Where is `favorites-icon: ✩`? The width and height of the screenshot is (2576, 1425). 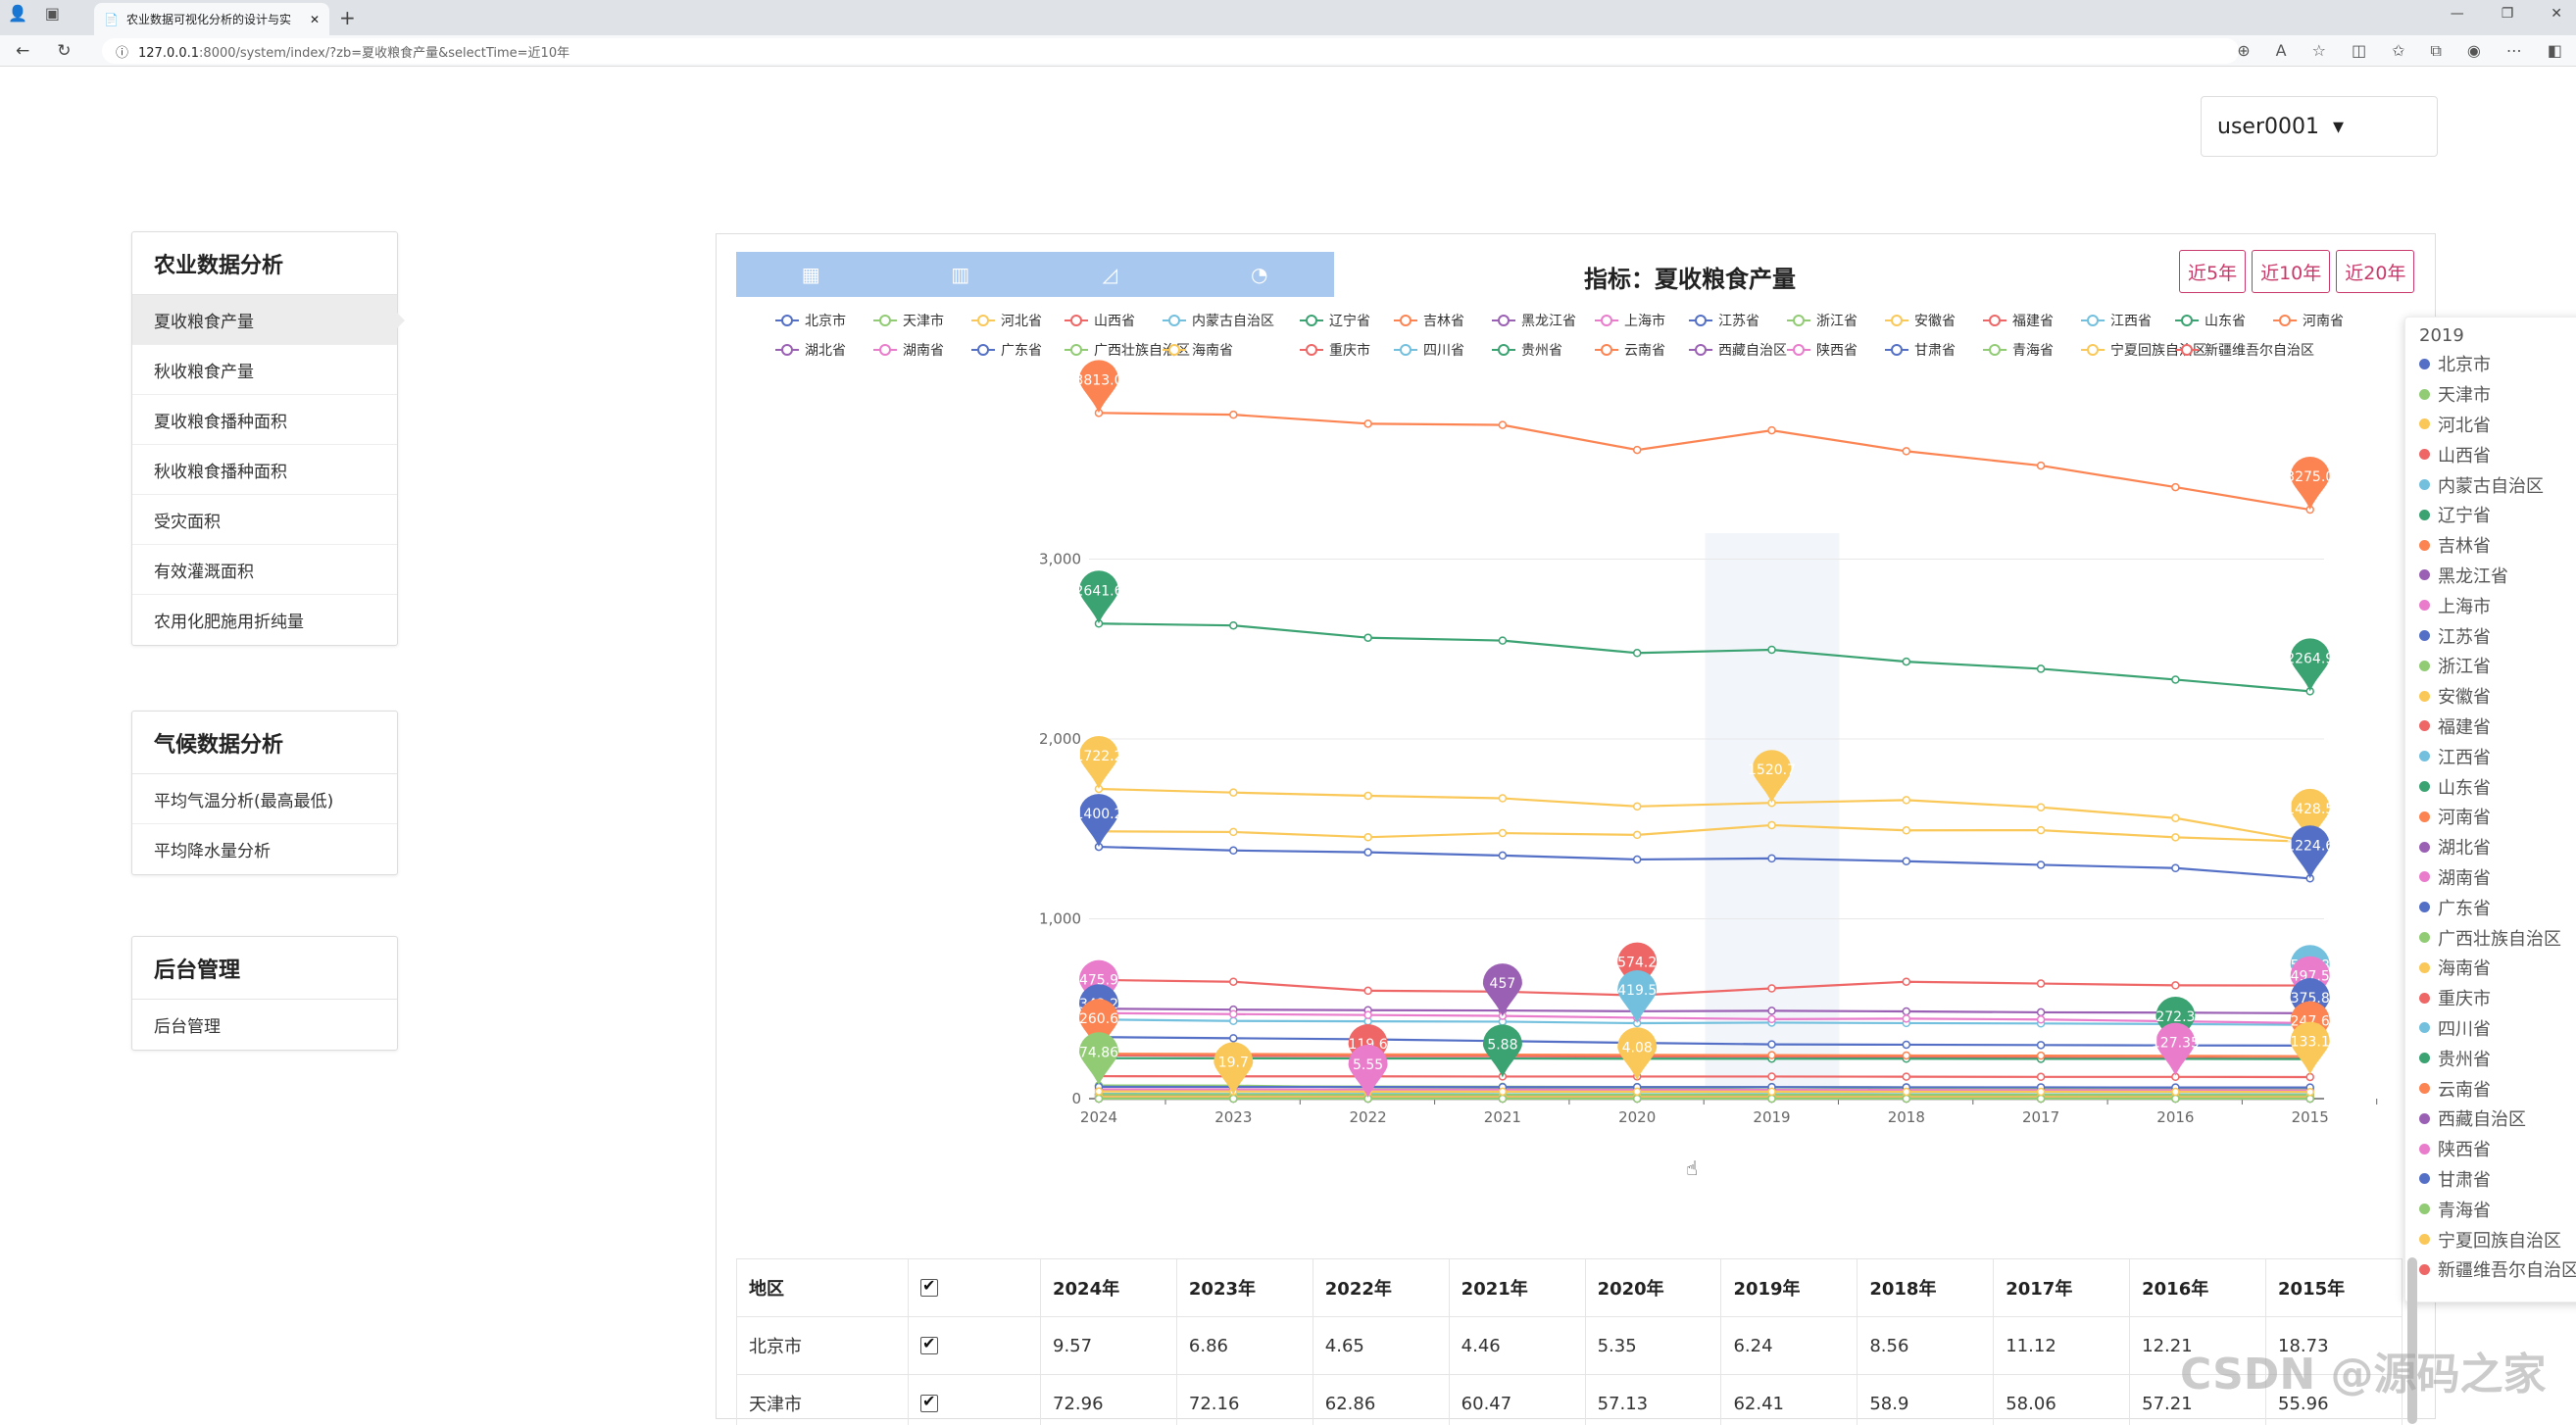 favorites-icon: ✩ is located at coordinates (2398, 51).